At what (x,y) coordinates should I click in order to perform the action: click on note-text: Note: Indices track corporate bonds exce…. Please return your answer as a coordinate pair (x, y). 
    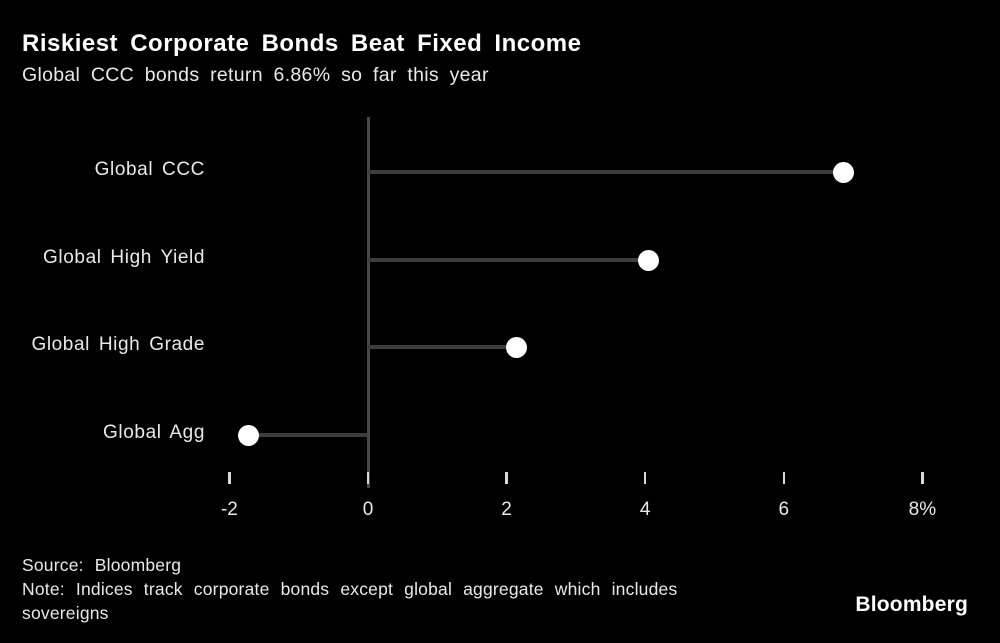
    Looking at the image, I should click on (350, 601).